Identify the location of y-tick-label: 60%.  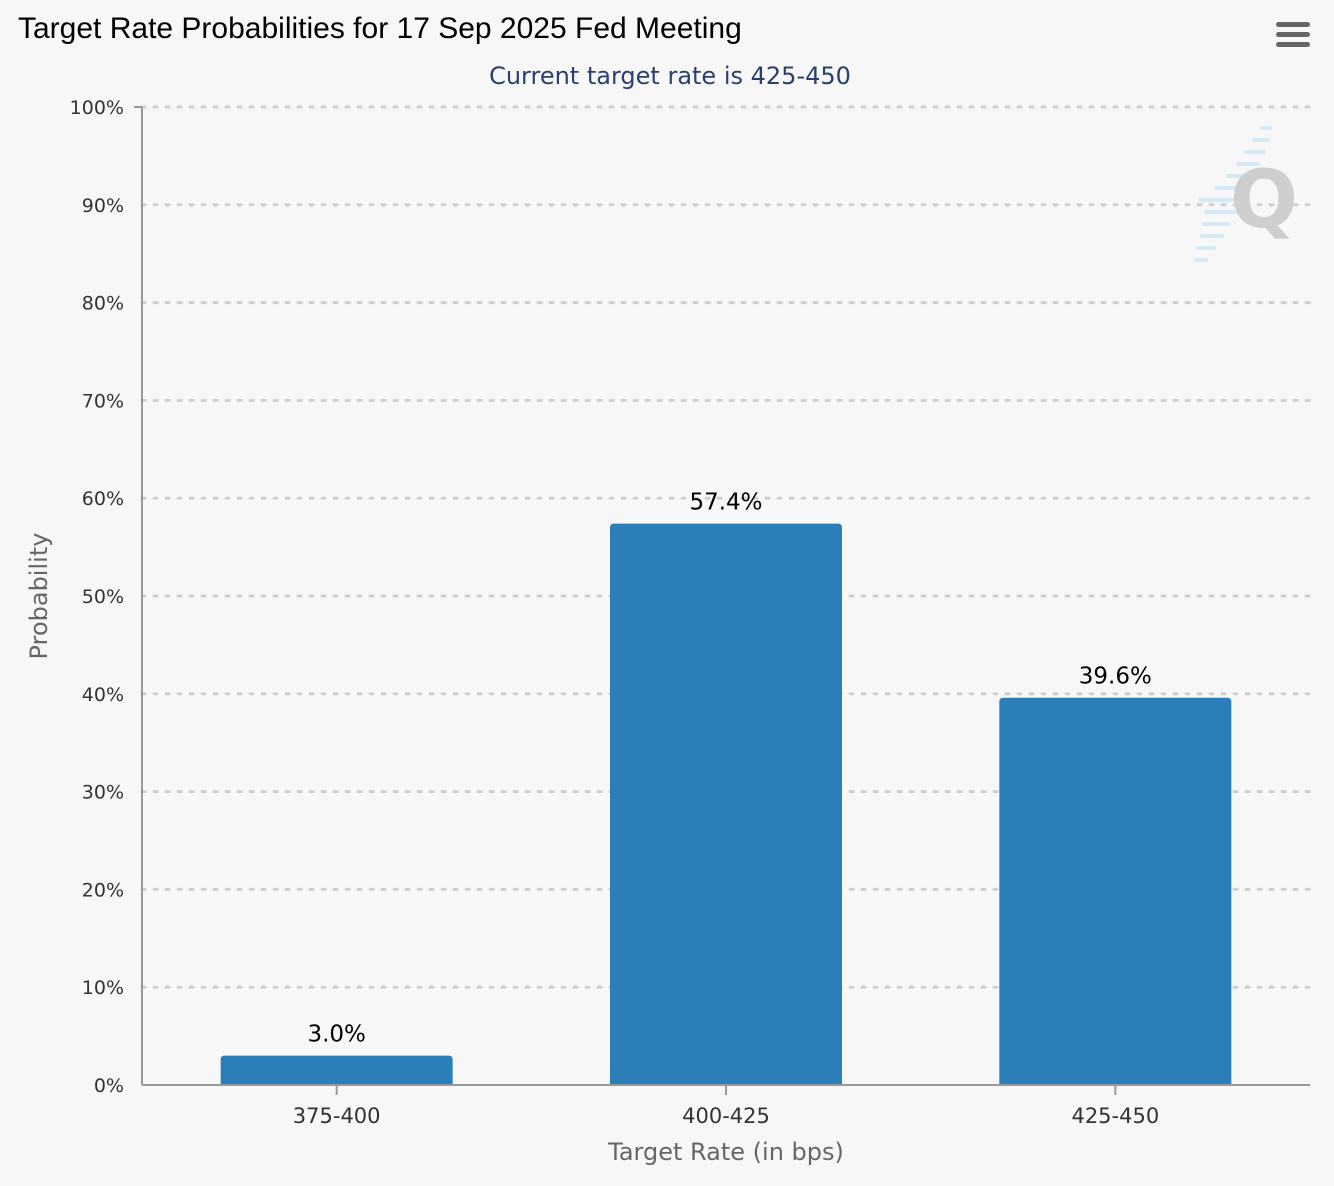
(103, 499).